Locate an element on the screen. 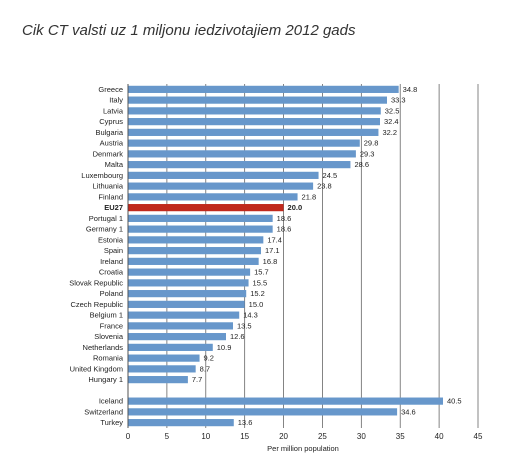 This screenshot has width=520, height=471. value-label: 40.5 is located at coordinates (454, 401).